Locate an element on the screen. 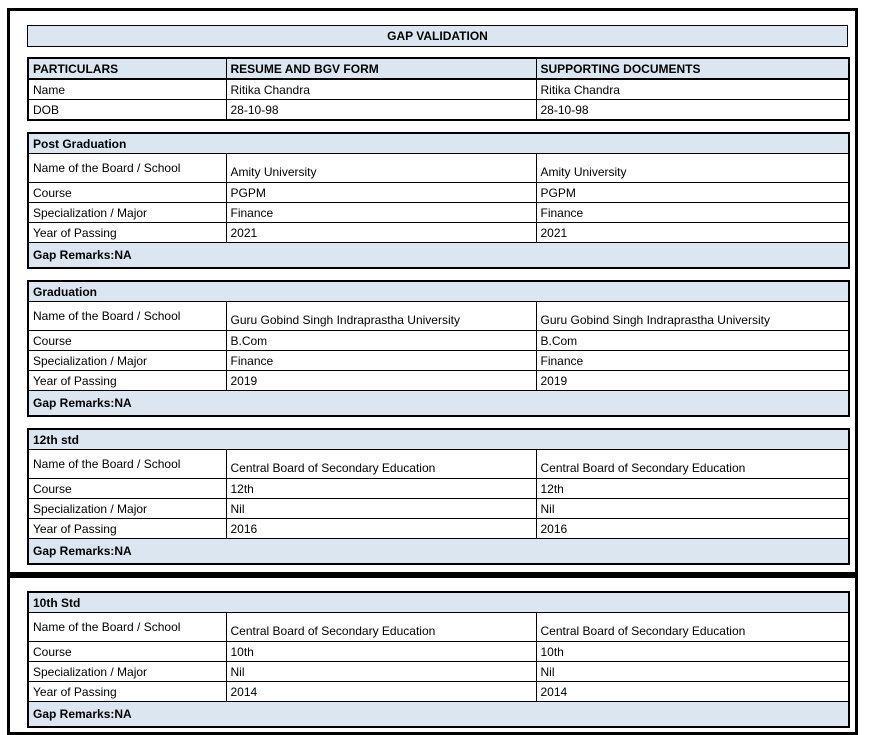 Image resolution: width=873 pixels, height=735 pixels. course-resume-value: PGPM is located at coordinates (381, 192).